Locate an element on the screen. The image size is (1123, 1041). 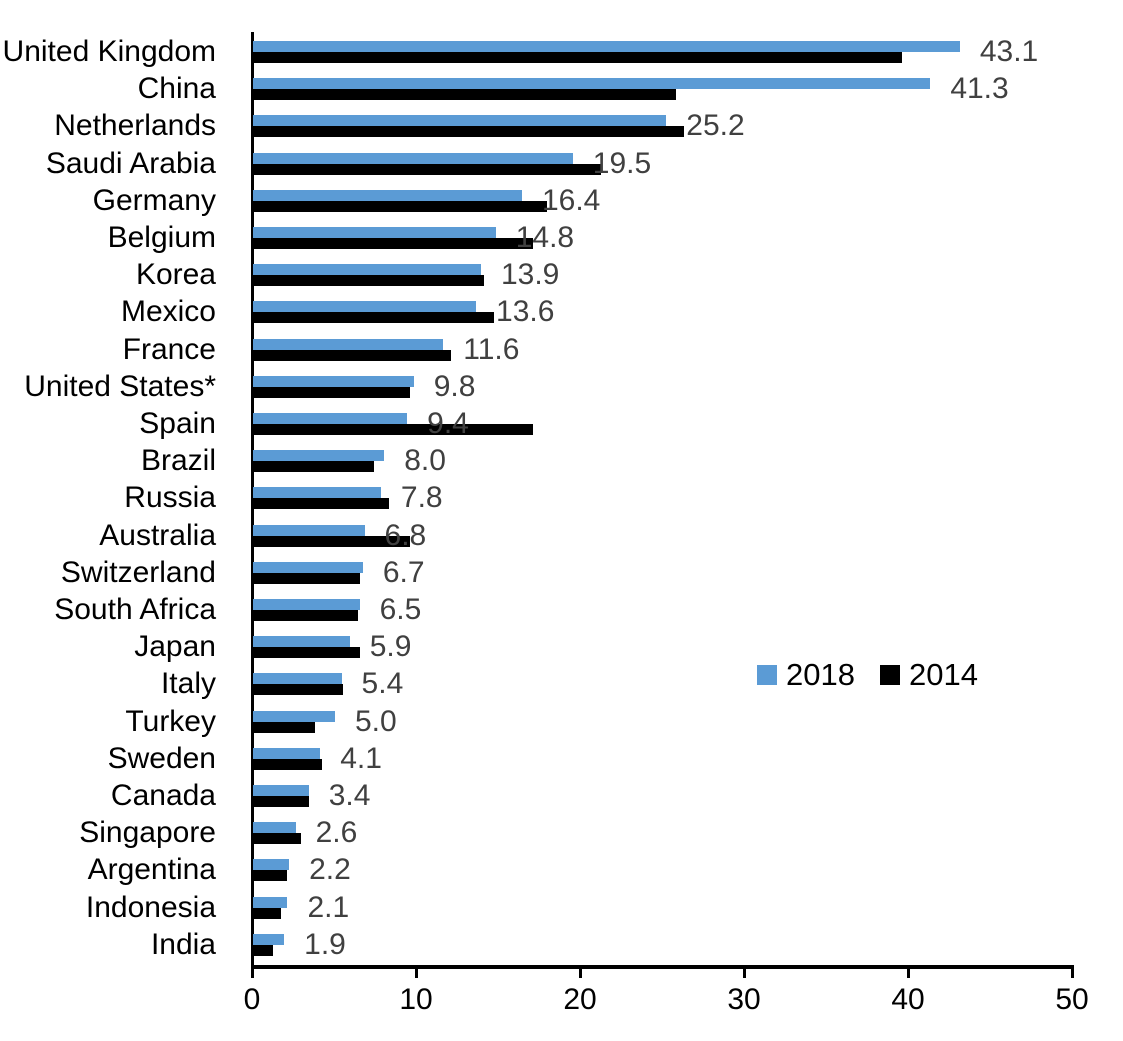
category-label: Switzerland is located at coordinates (138, 572).